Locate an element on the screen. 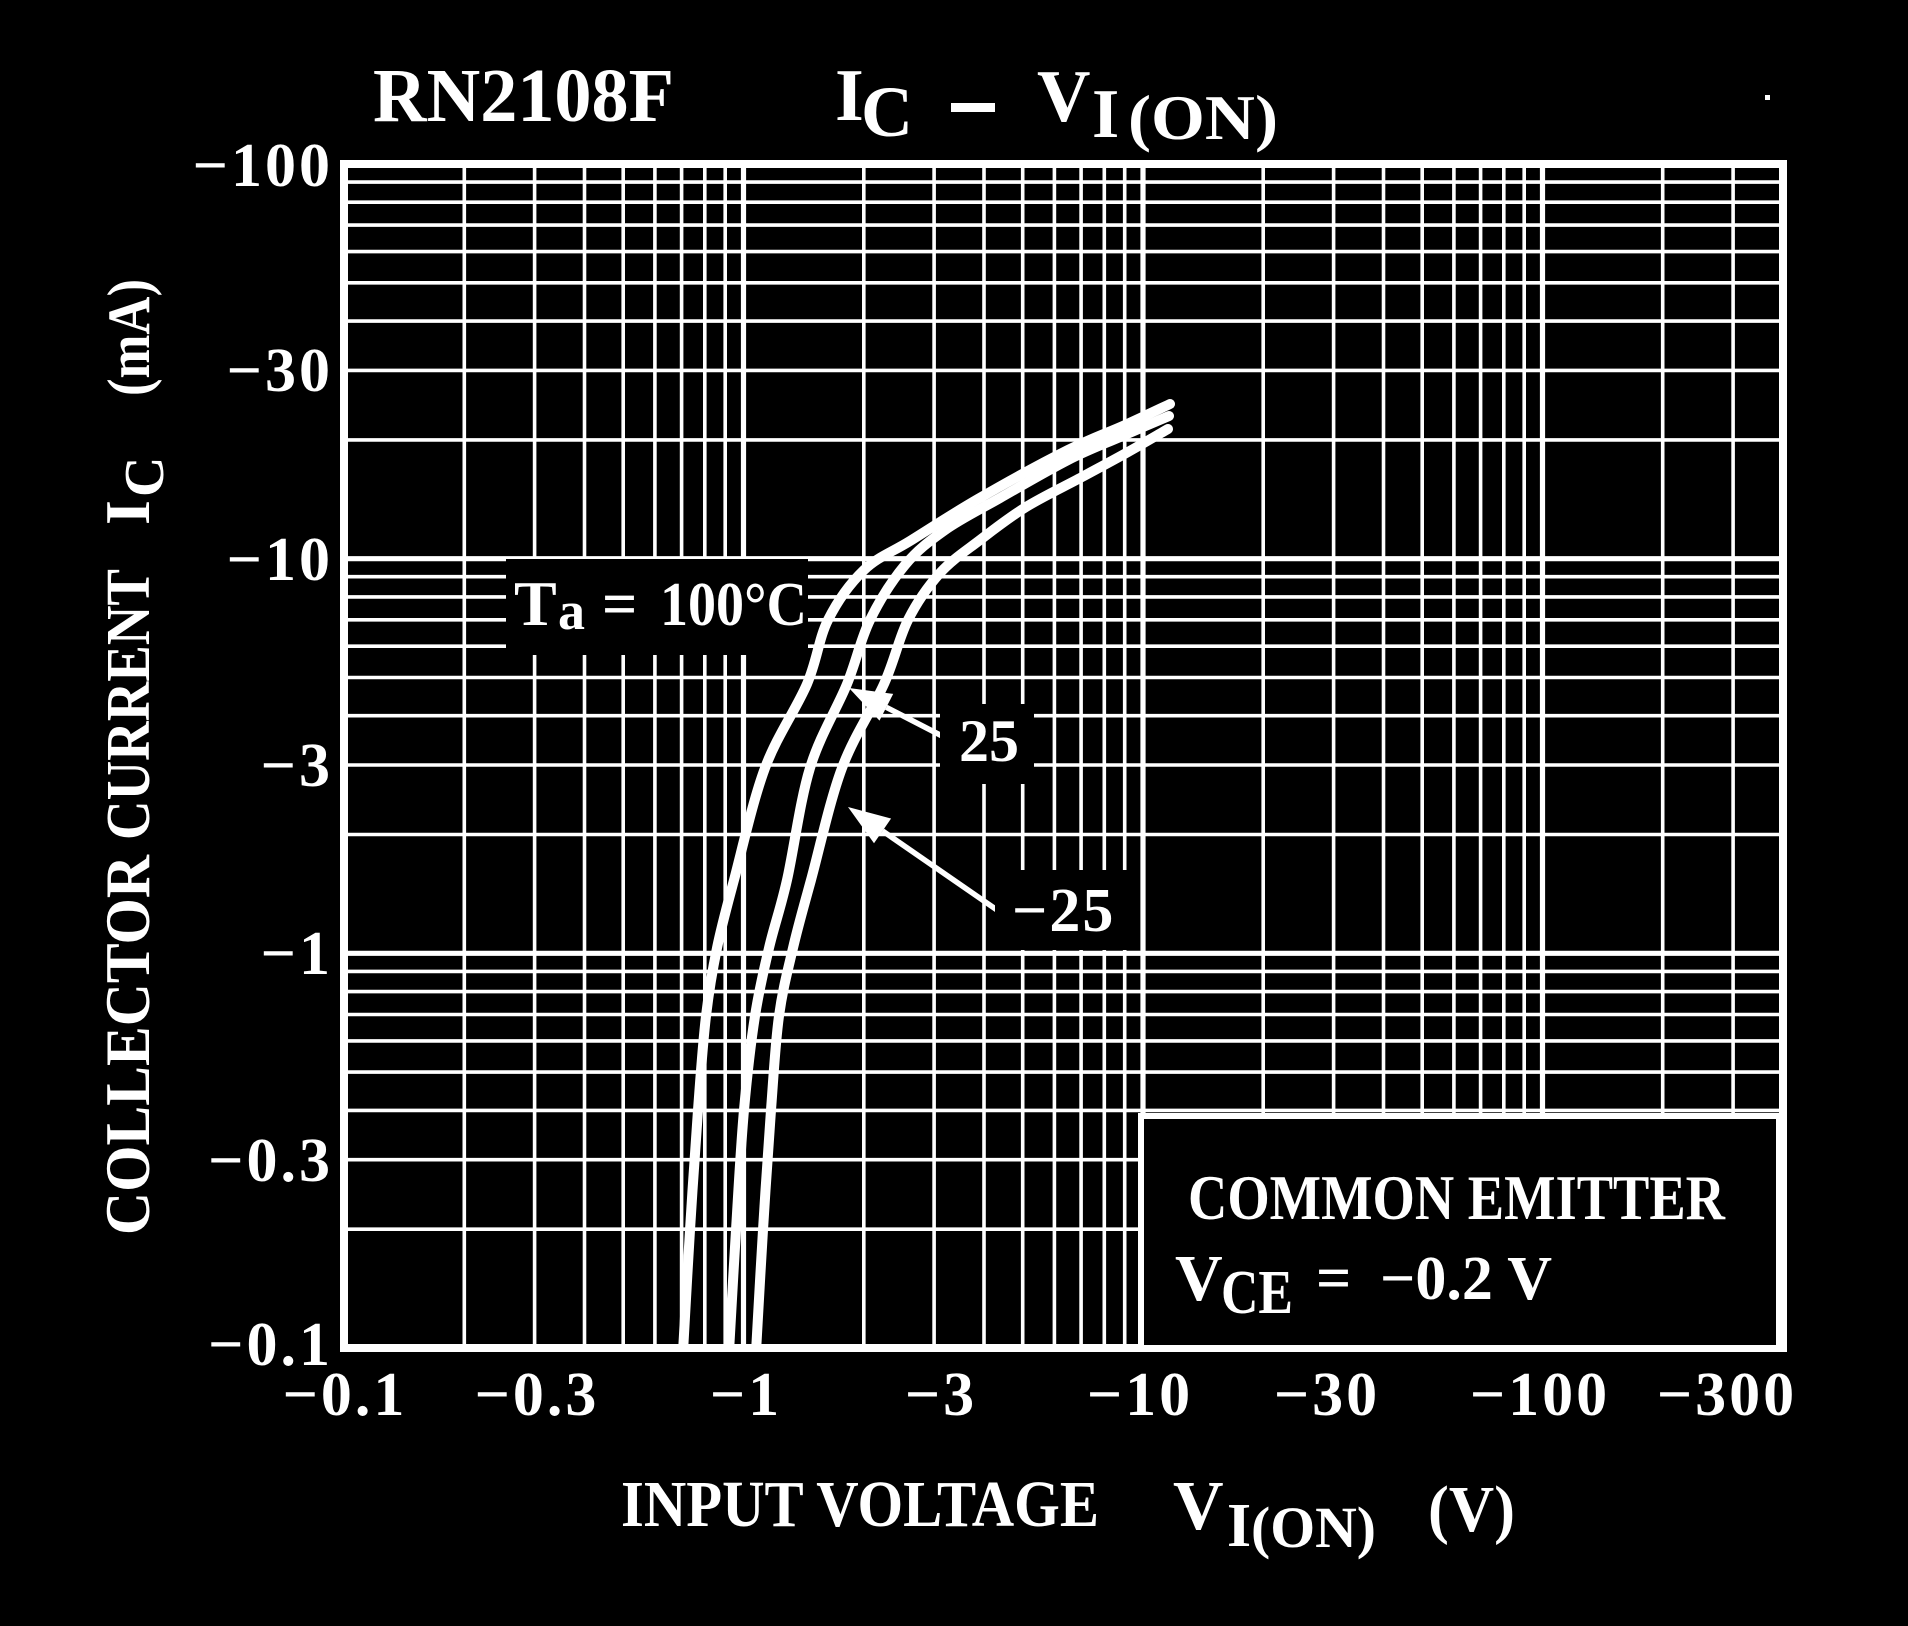 The height and width of the screenshot is (1626, 1908). svg-text: RN2108F is located at coordinates (523, 96).